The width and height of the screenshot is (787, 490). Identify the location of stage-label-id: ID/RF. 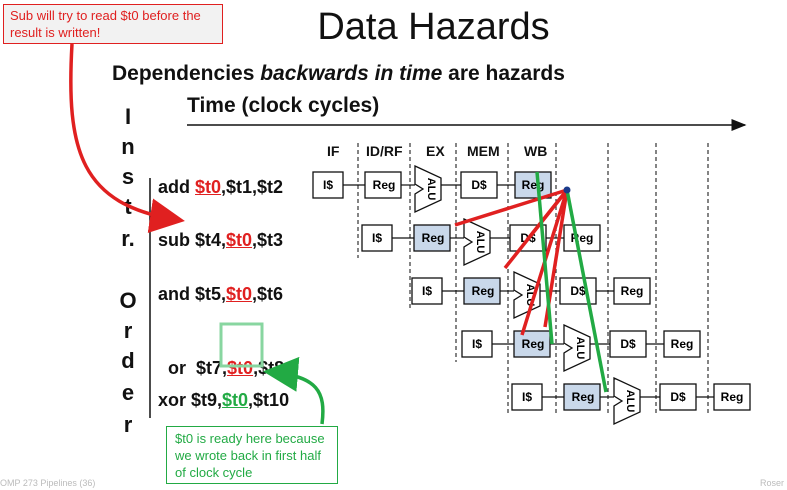
(384, 151).